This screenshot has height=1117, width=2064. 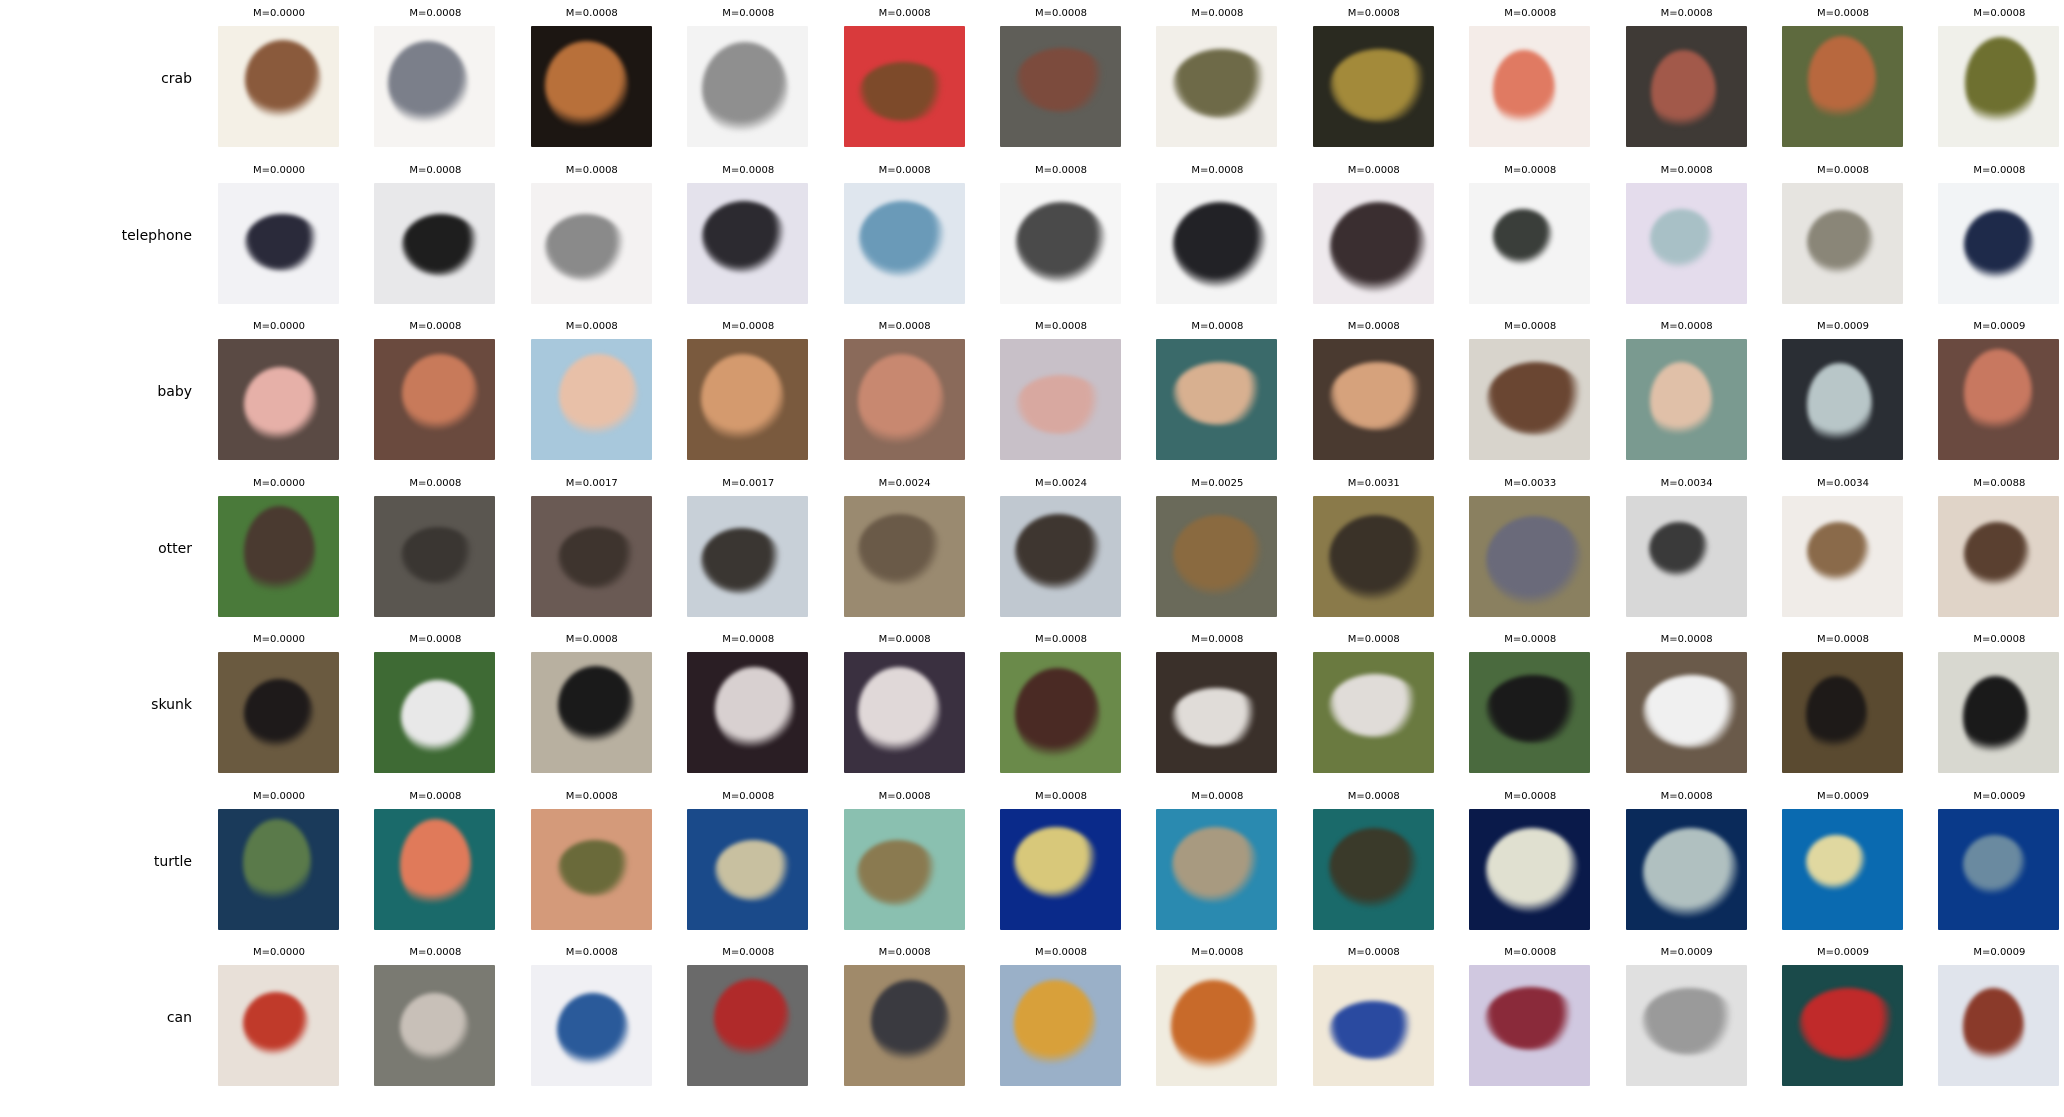 What do you see at coordinates (748, 550) in the screenshot?
I see `image-cell: M=0.0017` at bounding box center [748, 550].